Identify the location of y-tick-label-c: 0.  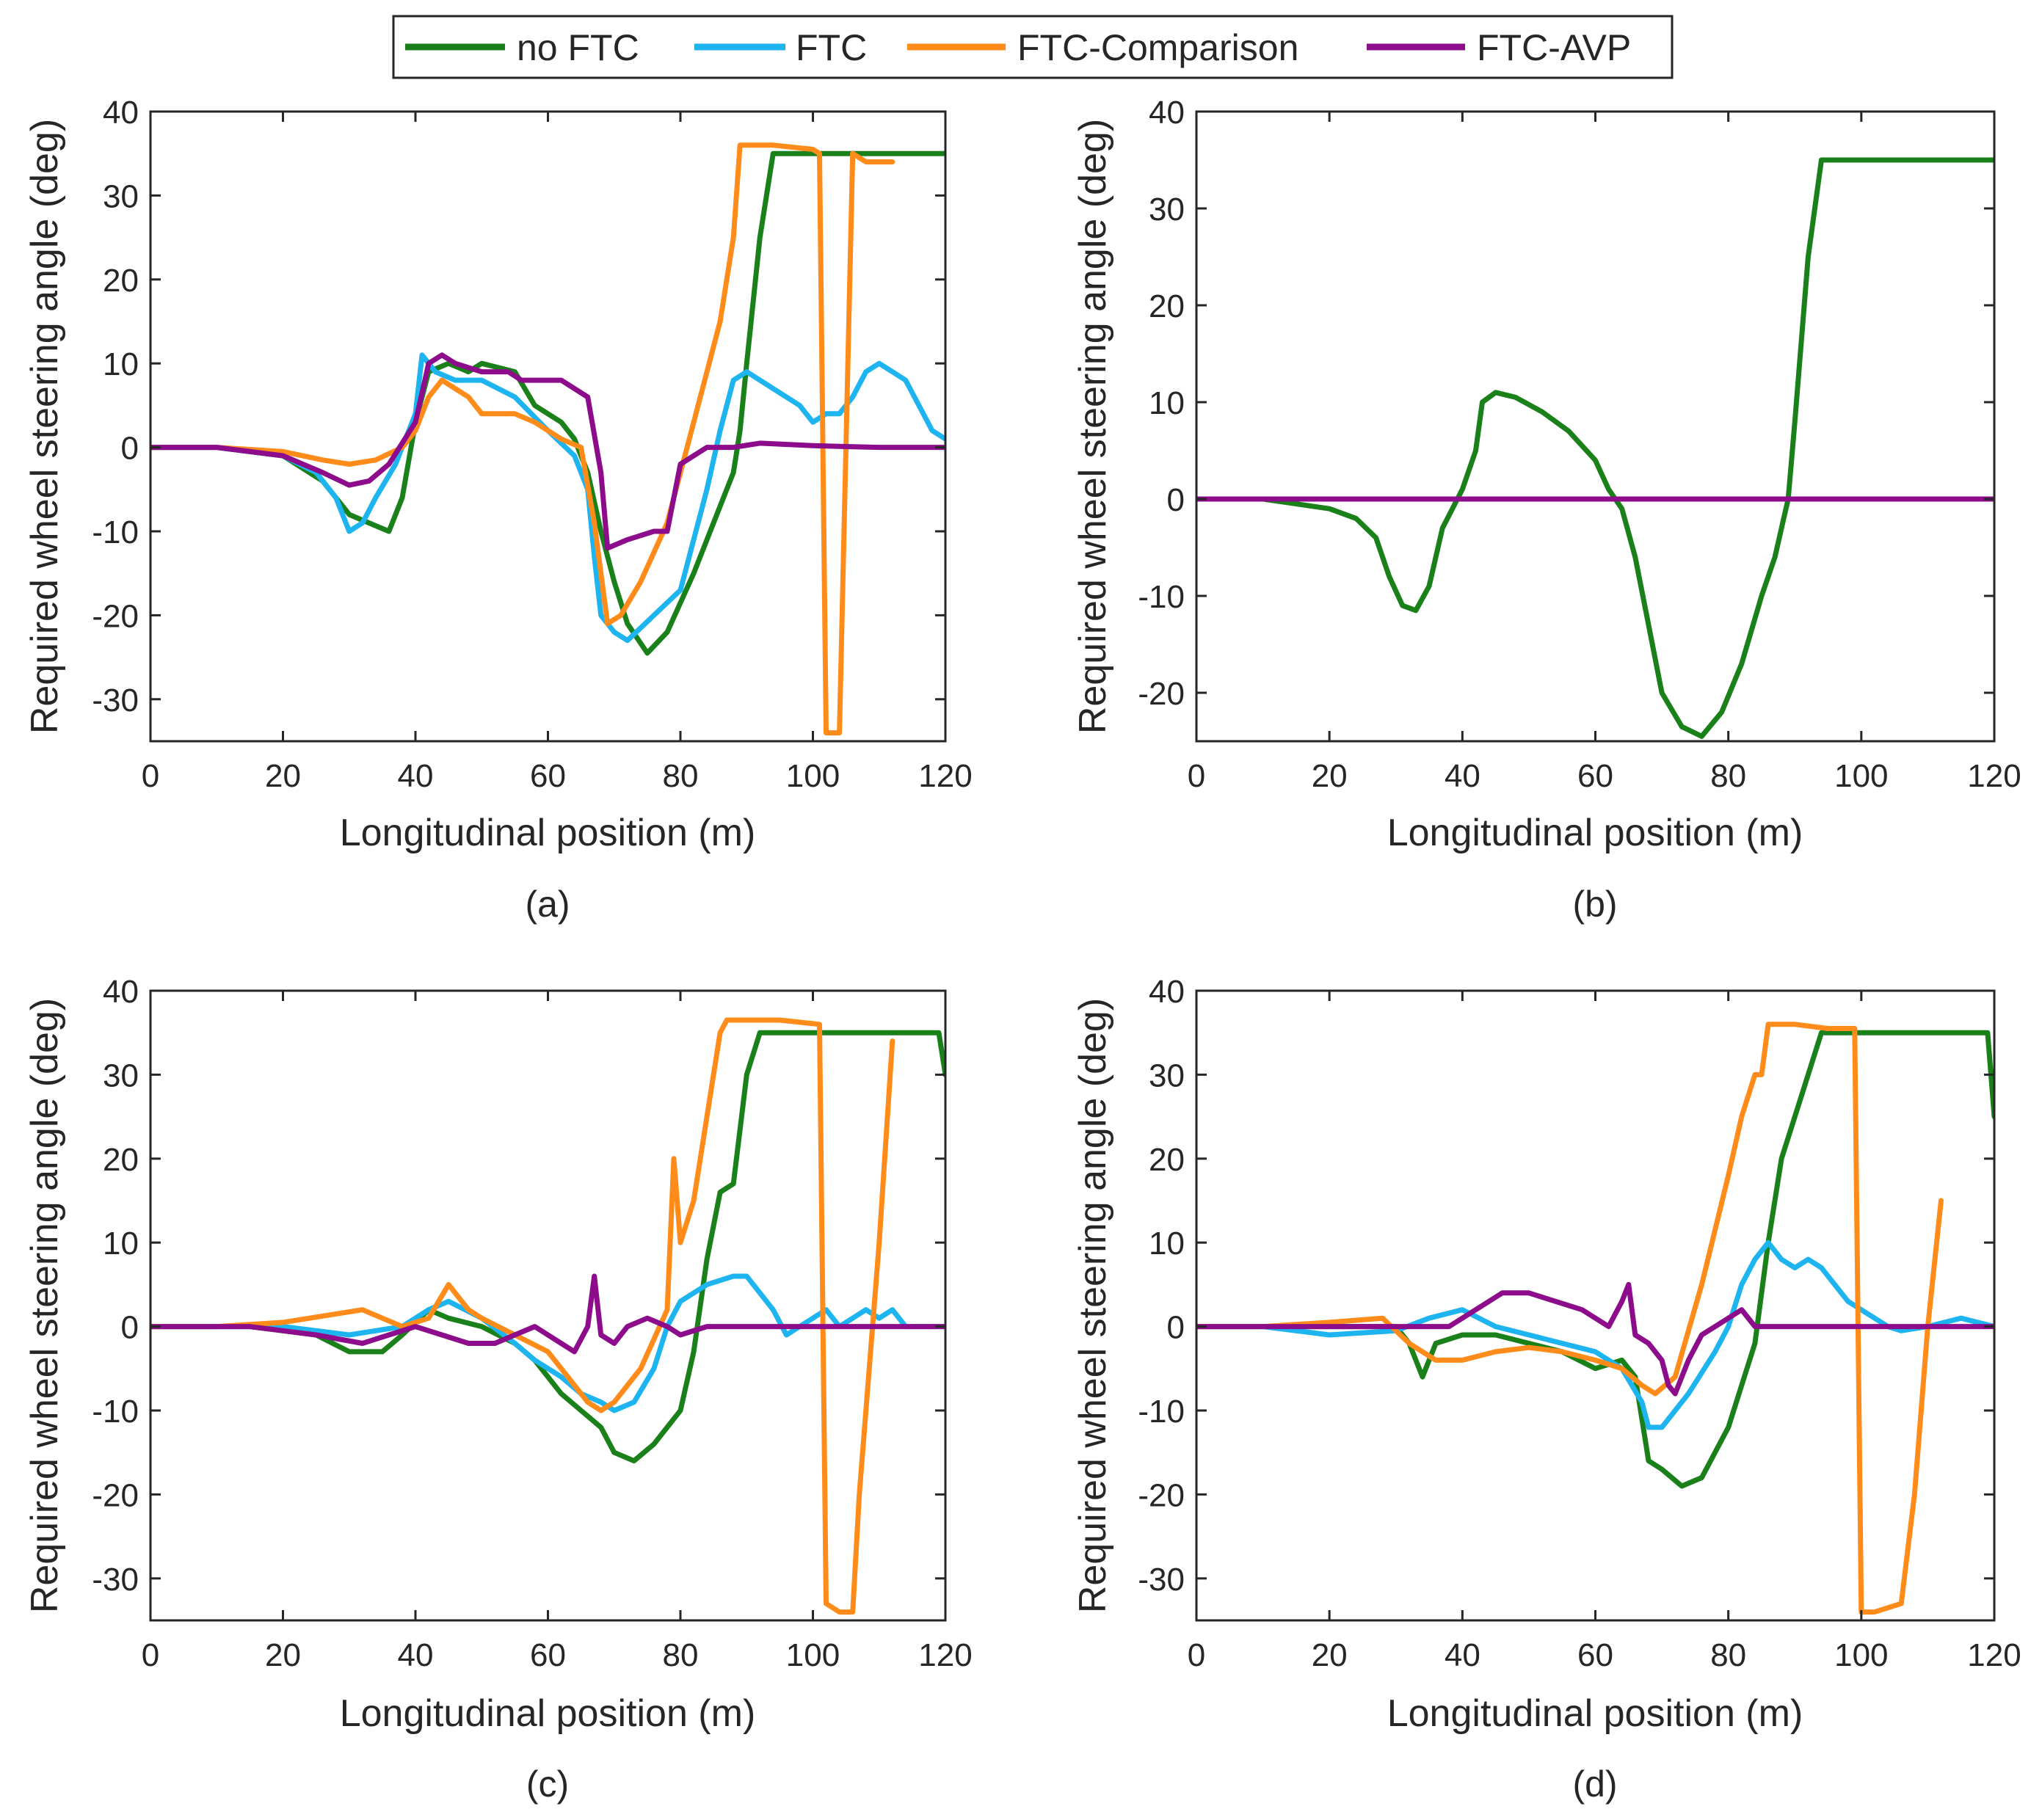
(130, 1328).